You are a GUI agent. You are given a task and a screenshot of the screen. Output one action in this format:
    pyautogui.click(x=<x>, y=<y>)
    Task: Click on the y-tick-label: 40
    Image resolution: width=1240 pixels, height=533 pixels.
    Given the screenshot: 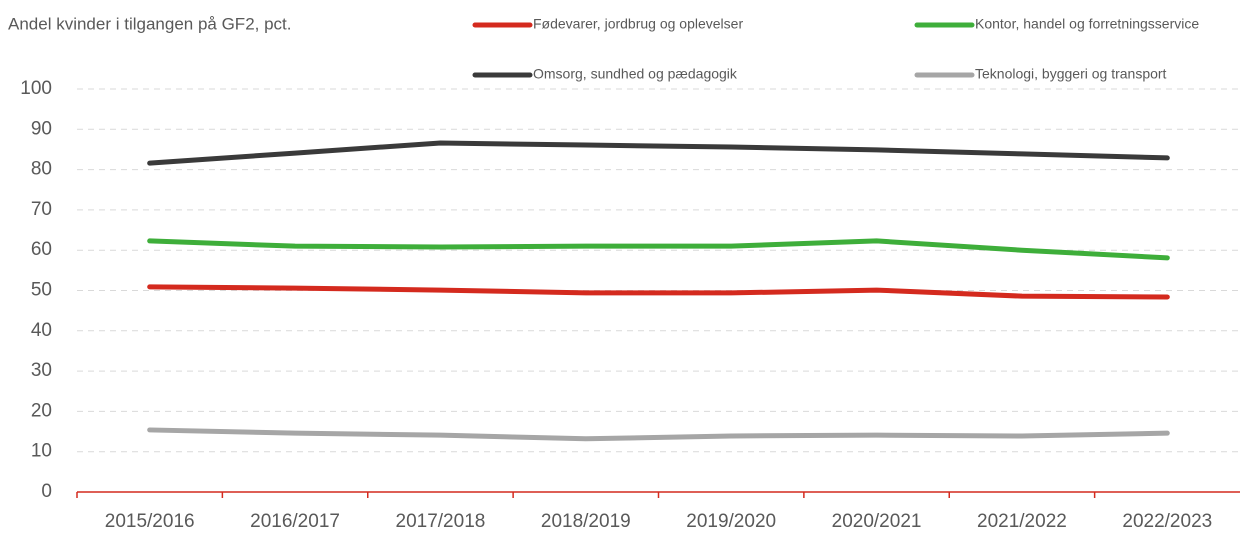 What is the action you would take?
    pyautogui.click(x=41, y=330)
    